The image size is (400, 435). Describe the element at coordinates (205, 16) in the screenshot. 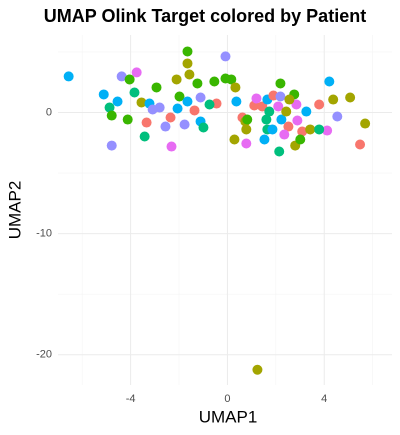

I see `chart-title: UMAP Olink Target colored by Patient` at that location.